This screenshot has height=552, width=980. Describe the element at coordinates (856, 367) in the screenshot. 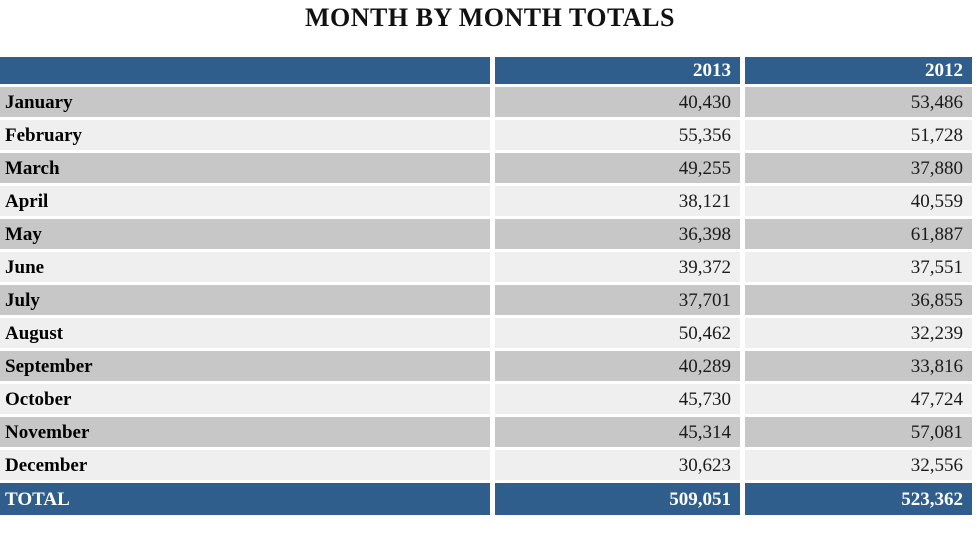

I see `value-2012-cell: 33,816` at that location.